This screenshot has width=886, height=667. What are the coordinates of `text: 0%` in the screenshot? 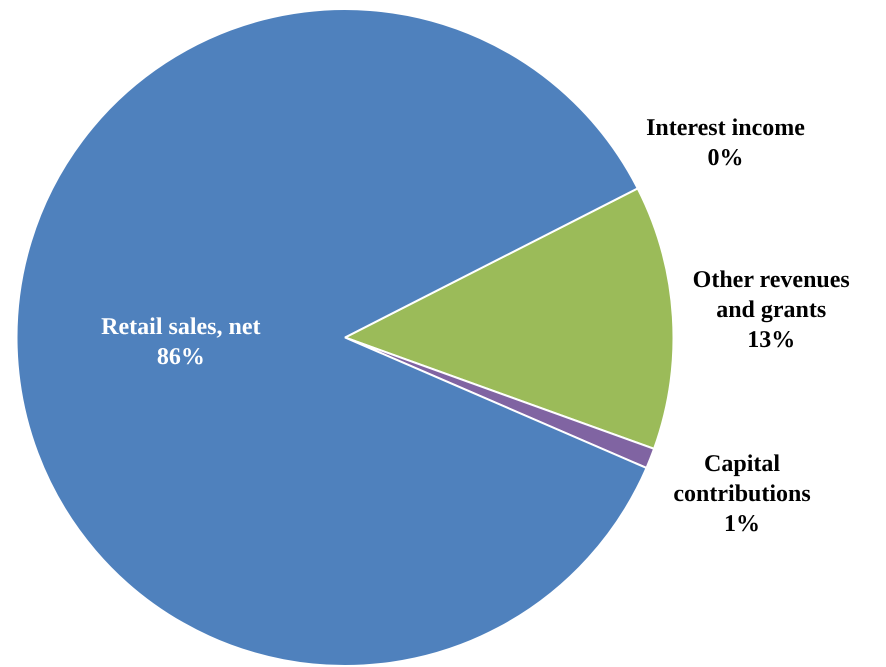 It's located at (726, 157).